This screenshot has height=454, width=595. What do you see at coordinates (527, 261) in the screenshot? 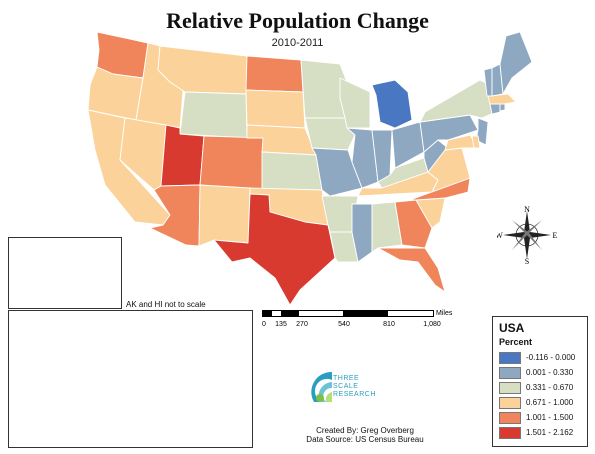
I see `compass-s: S` at bounding box center [527, 261].